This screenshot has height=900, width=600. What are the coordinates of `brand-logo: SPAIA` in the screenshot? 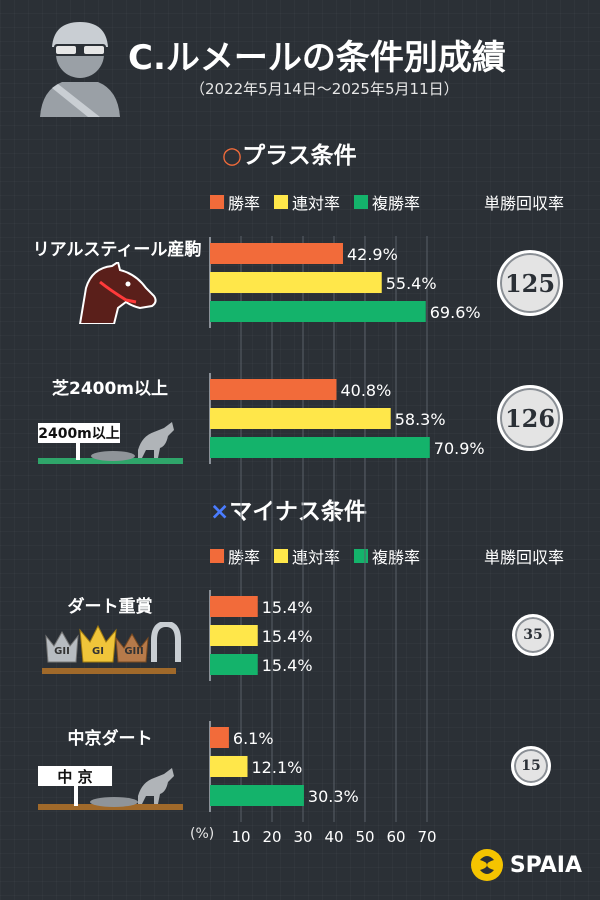 It's located at (526, 865).